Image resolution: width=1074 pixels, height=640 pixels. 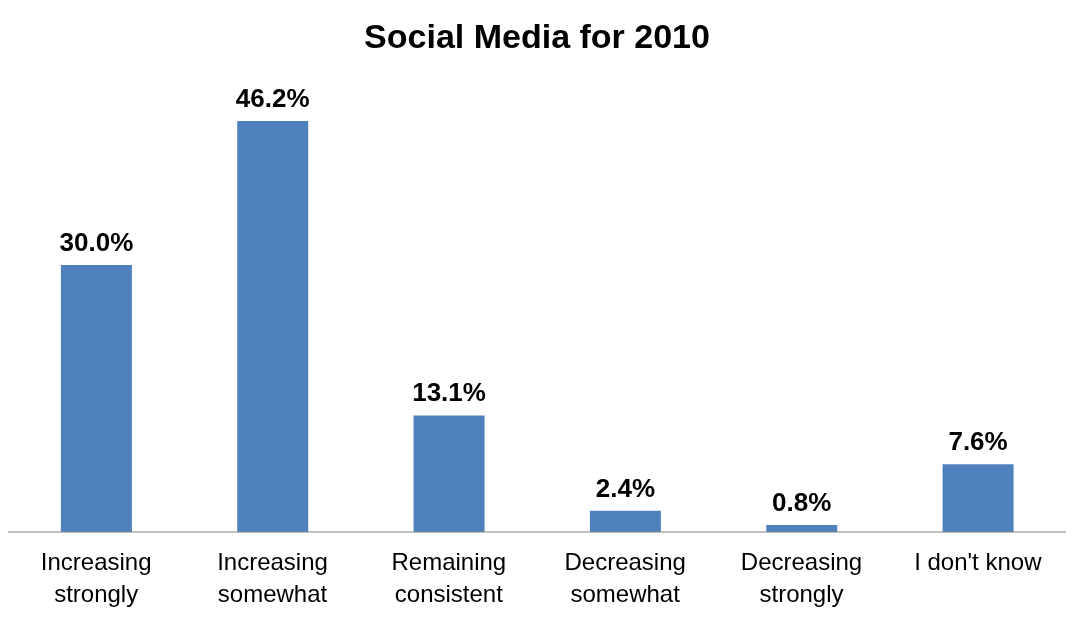 What do you see at coordinates (978, 561) in the screenshot?
I see `x-tick-label: I don't know` at bounding box center [978, 561].